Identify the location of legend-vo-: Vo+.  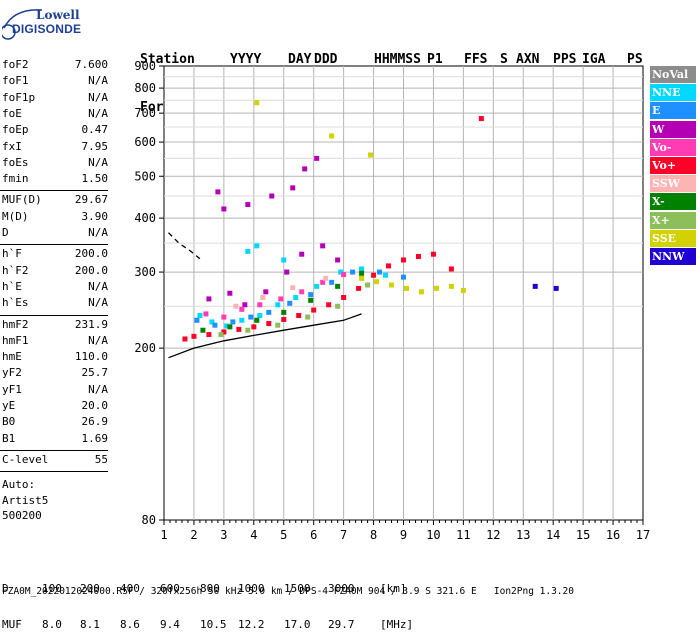
(673, 165).